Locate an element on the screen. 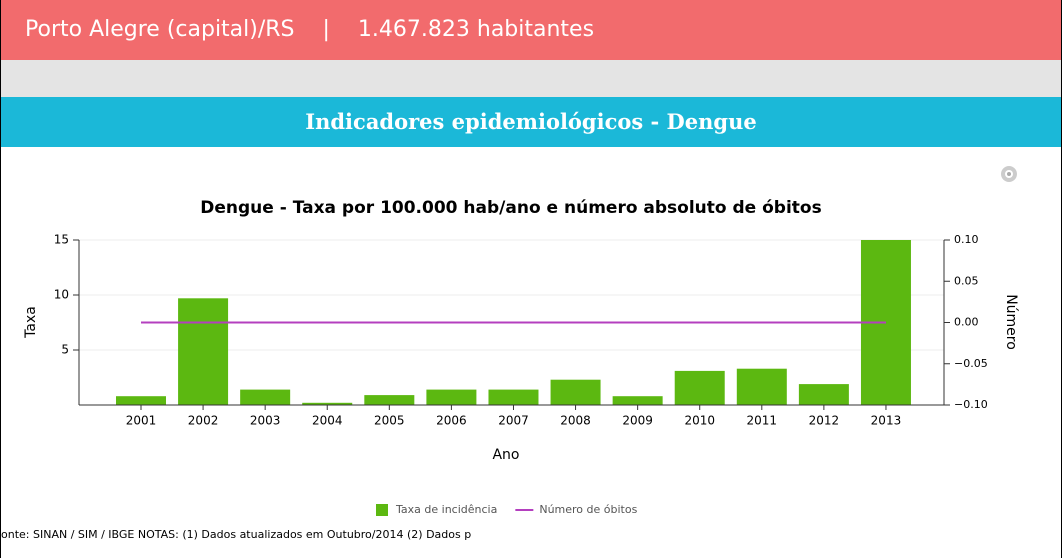 The height and width of the screenshot is (558, 1062). x-tick-label: 2011 is located at coordinates (762, 421).